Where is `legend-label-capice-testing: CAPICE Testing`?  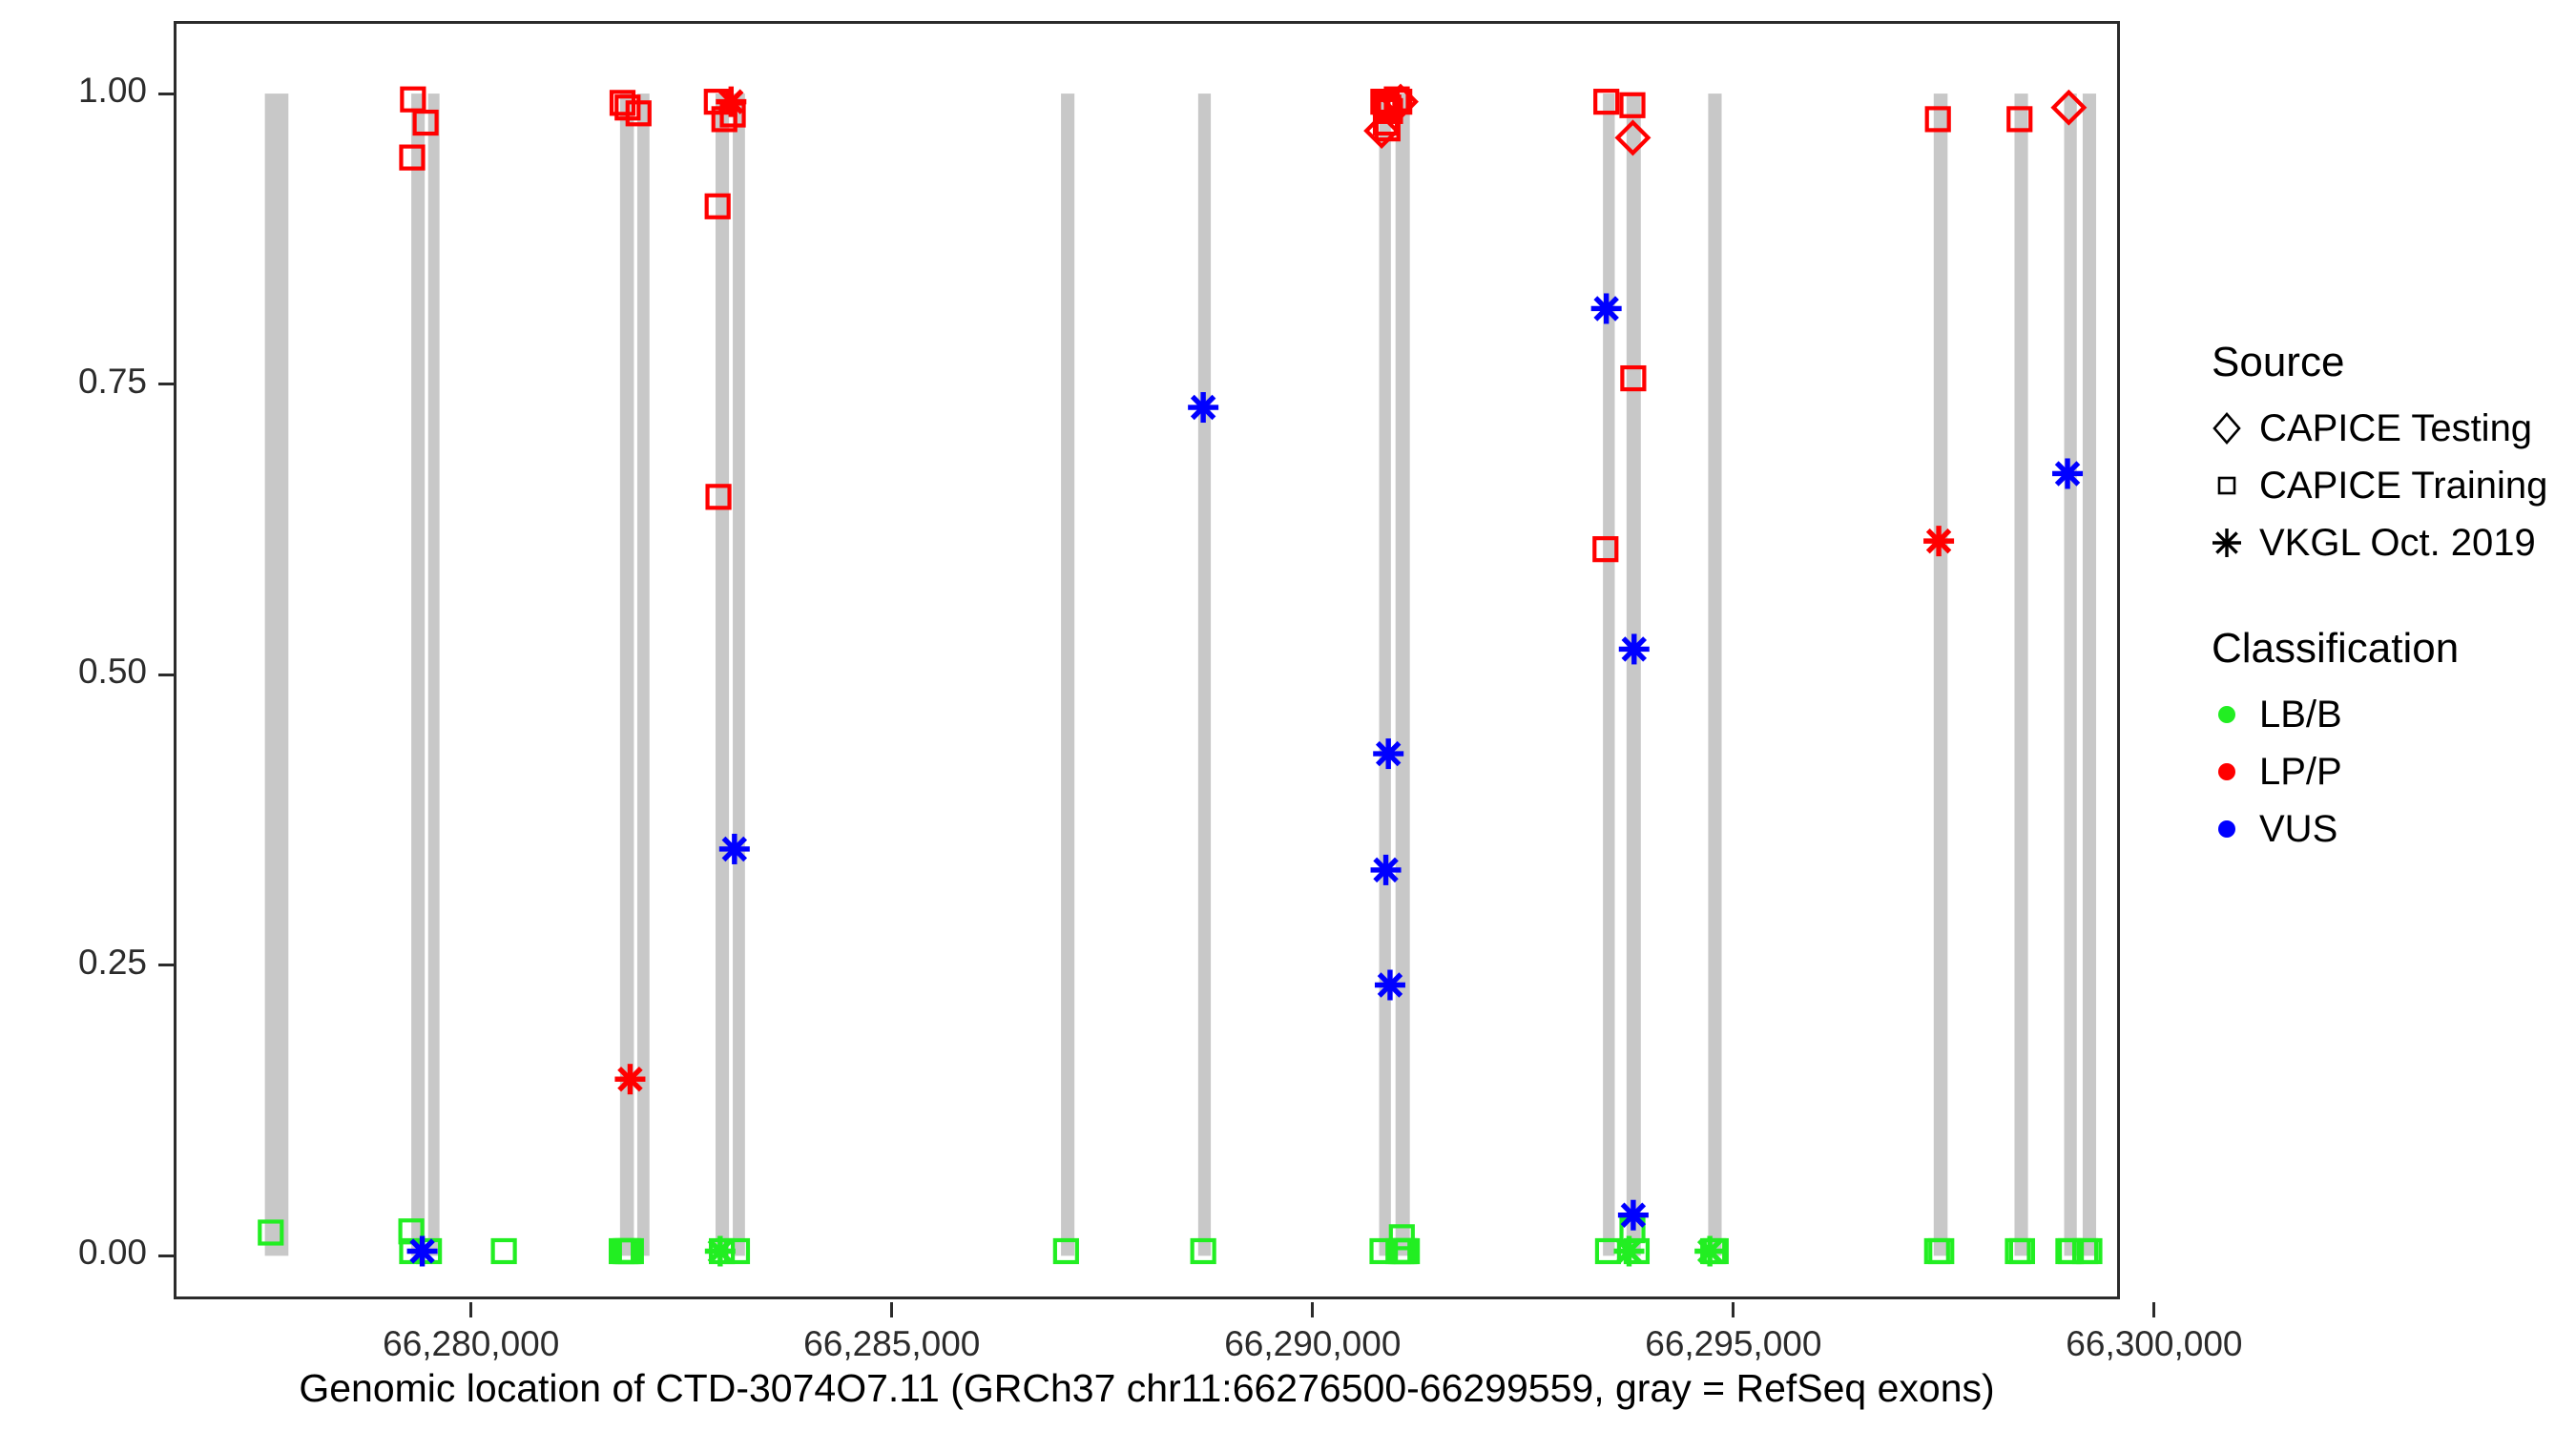
legend-label-capice-testing: CAPICE Testing is located at coordinates (2396, 427).